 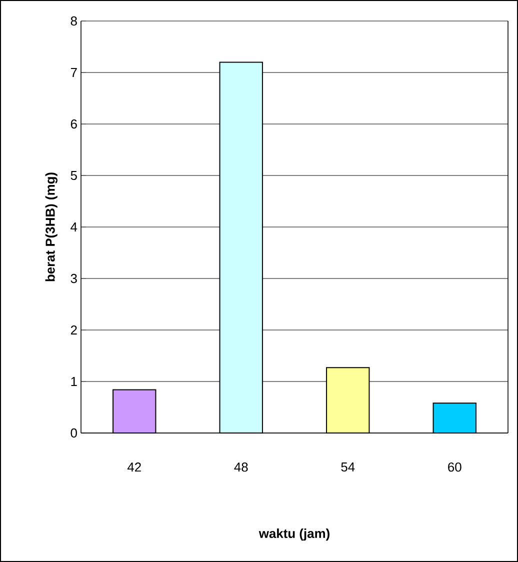 I want to click on y-tick-label: 1, so click(x=74, y=381).